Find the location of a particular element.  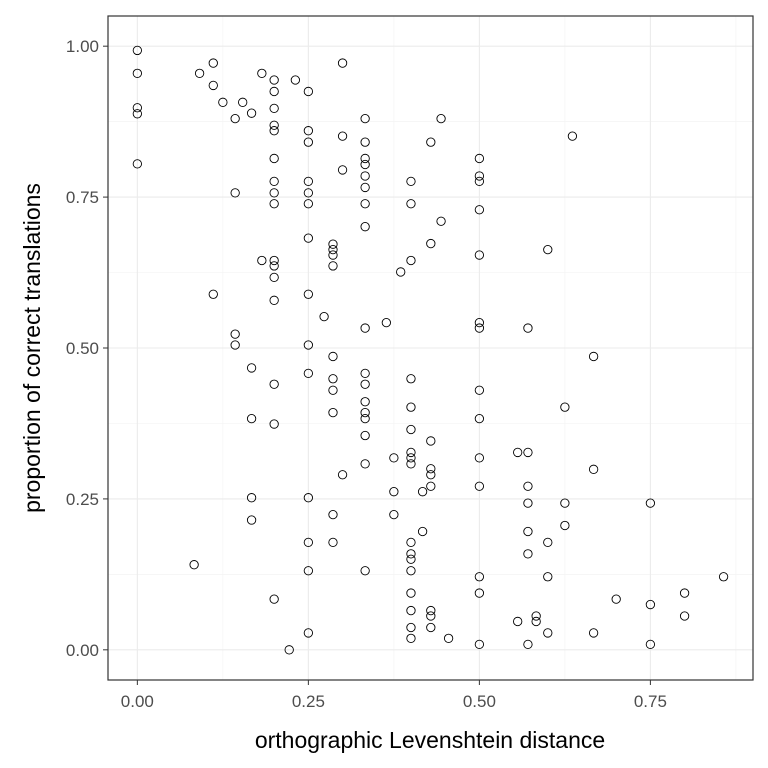

y-tick-label-2: 0.50 is located at coordinates (82, 348).